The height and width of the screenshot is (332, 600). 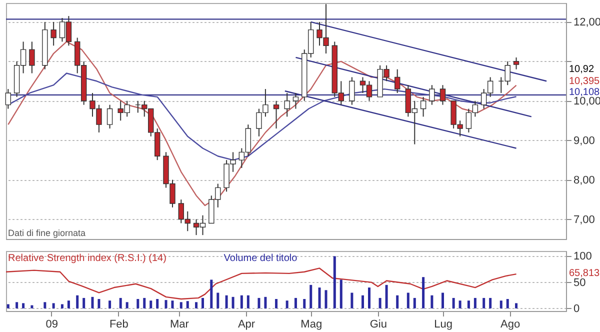 I want to click on x-tick-label: 09, so click(x=52, y=324).